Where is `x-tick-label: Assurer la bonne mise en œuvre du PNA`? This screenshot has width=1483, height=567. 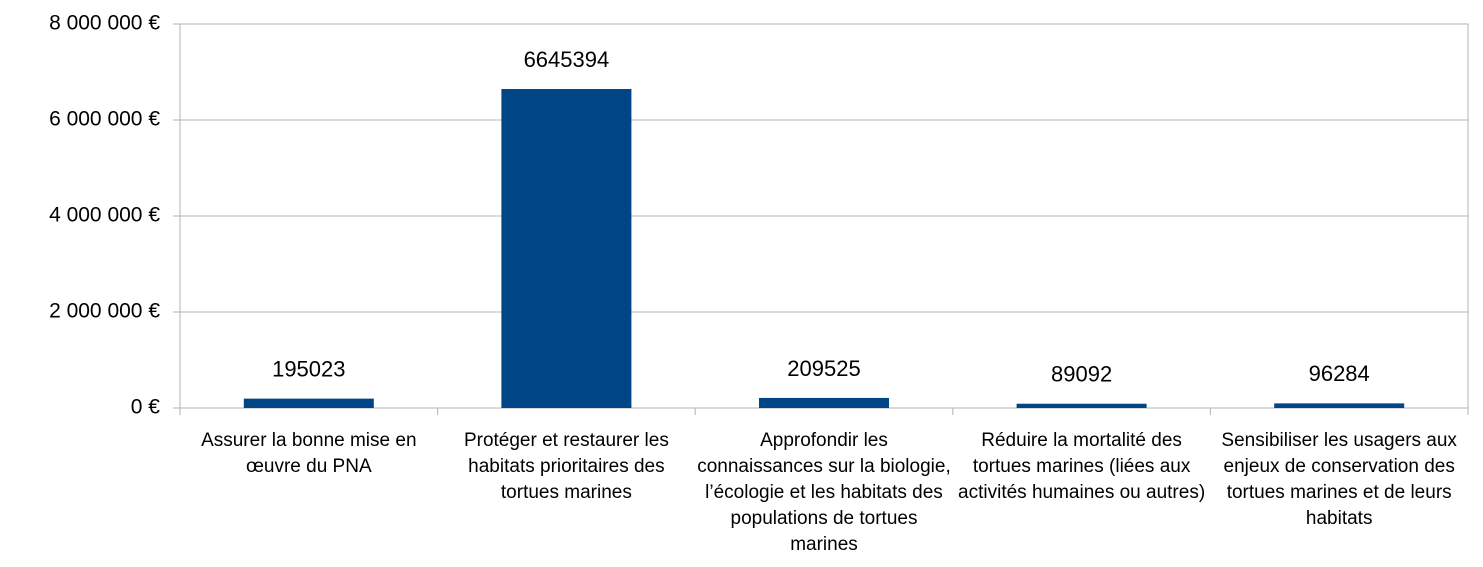
x-tick-label: Assurer la bonne mise en œuvre du PNA is located at coordinates (309, 453).